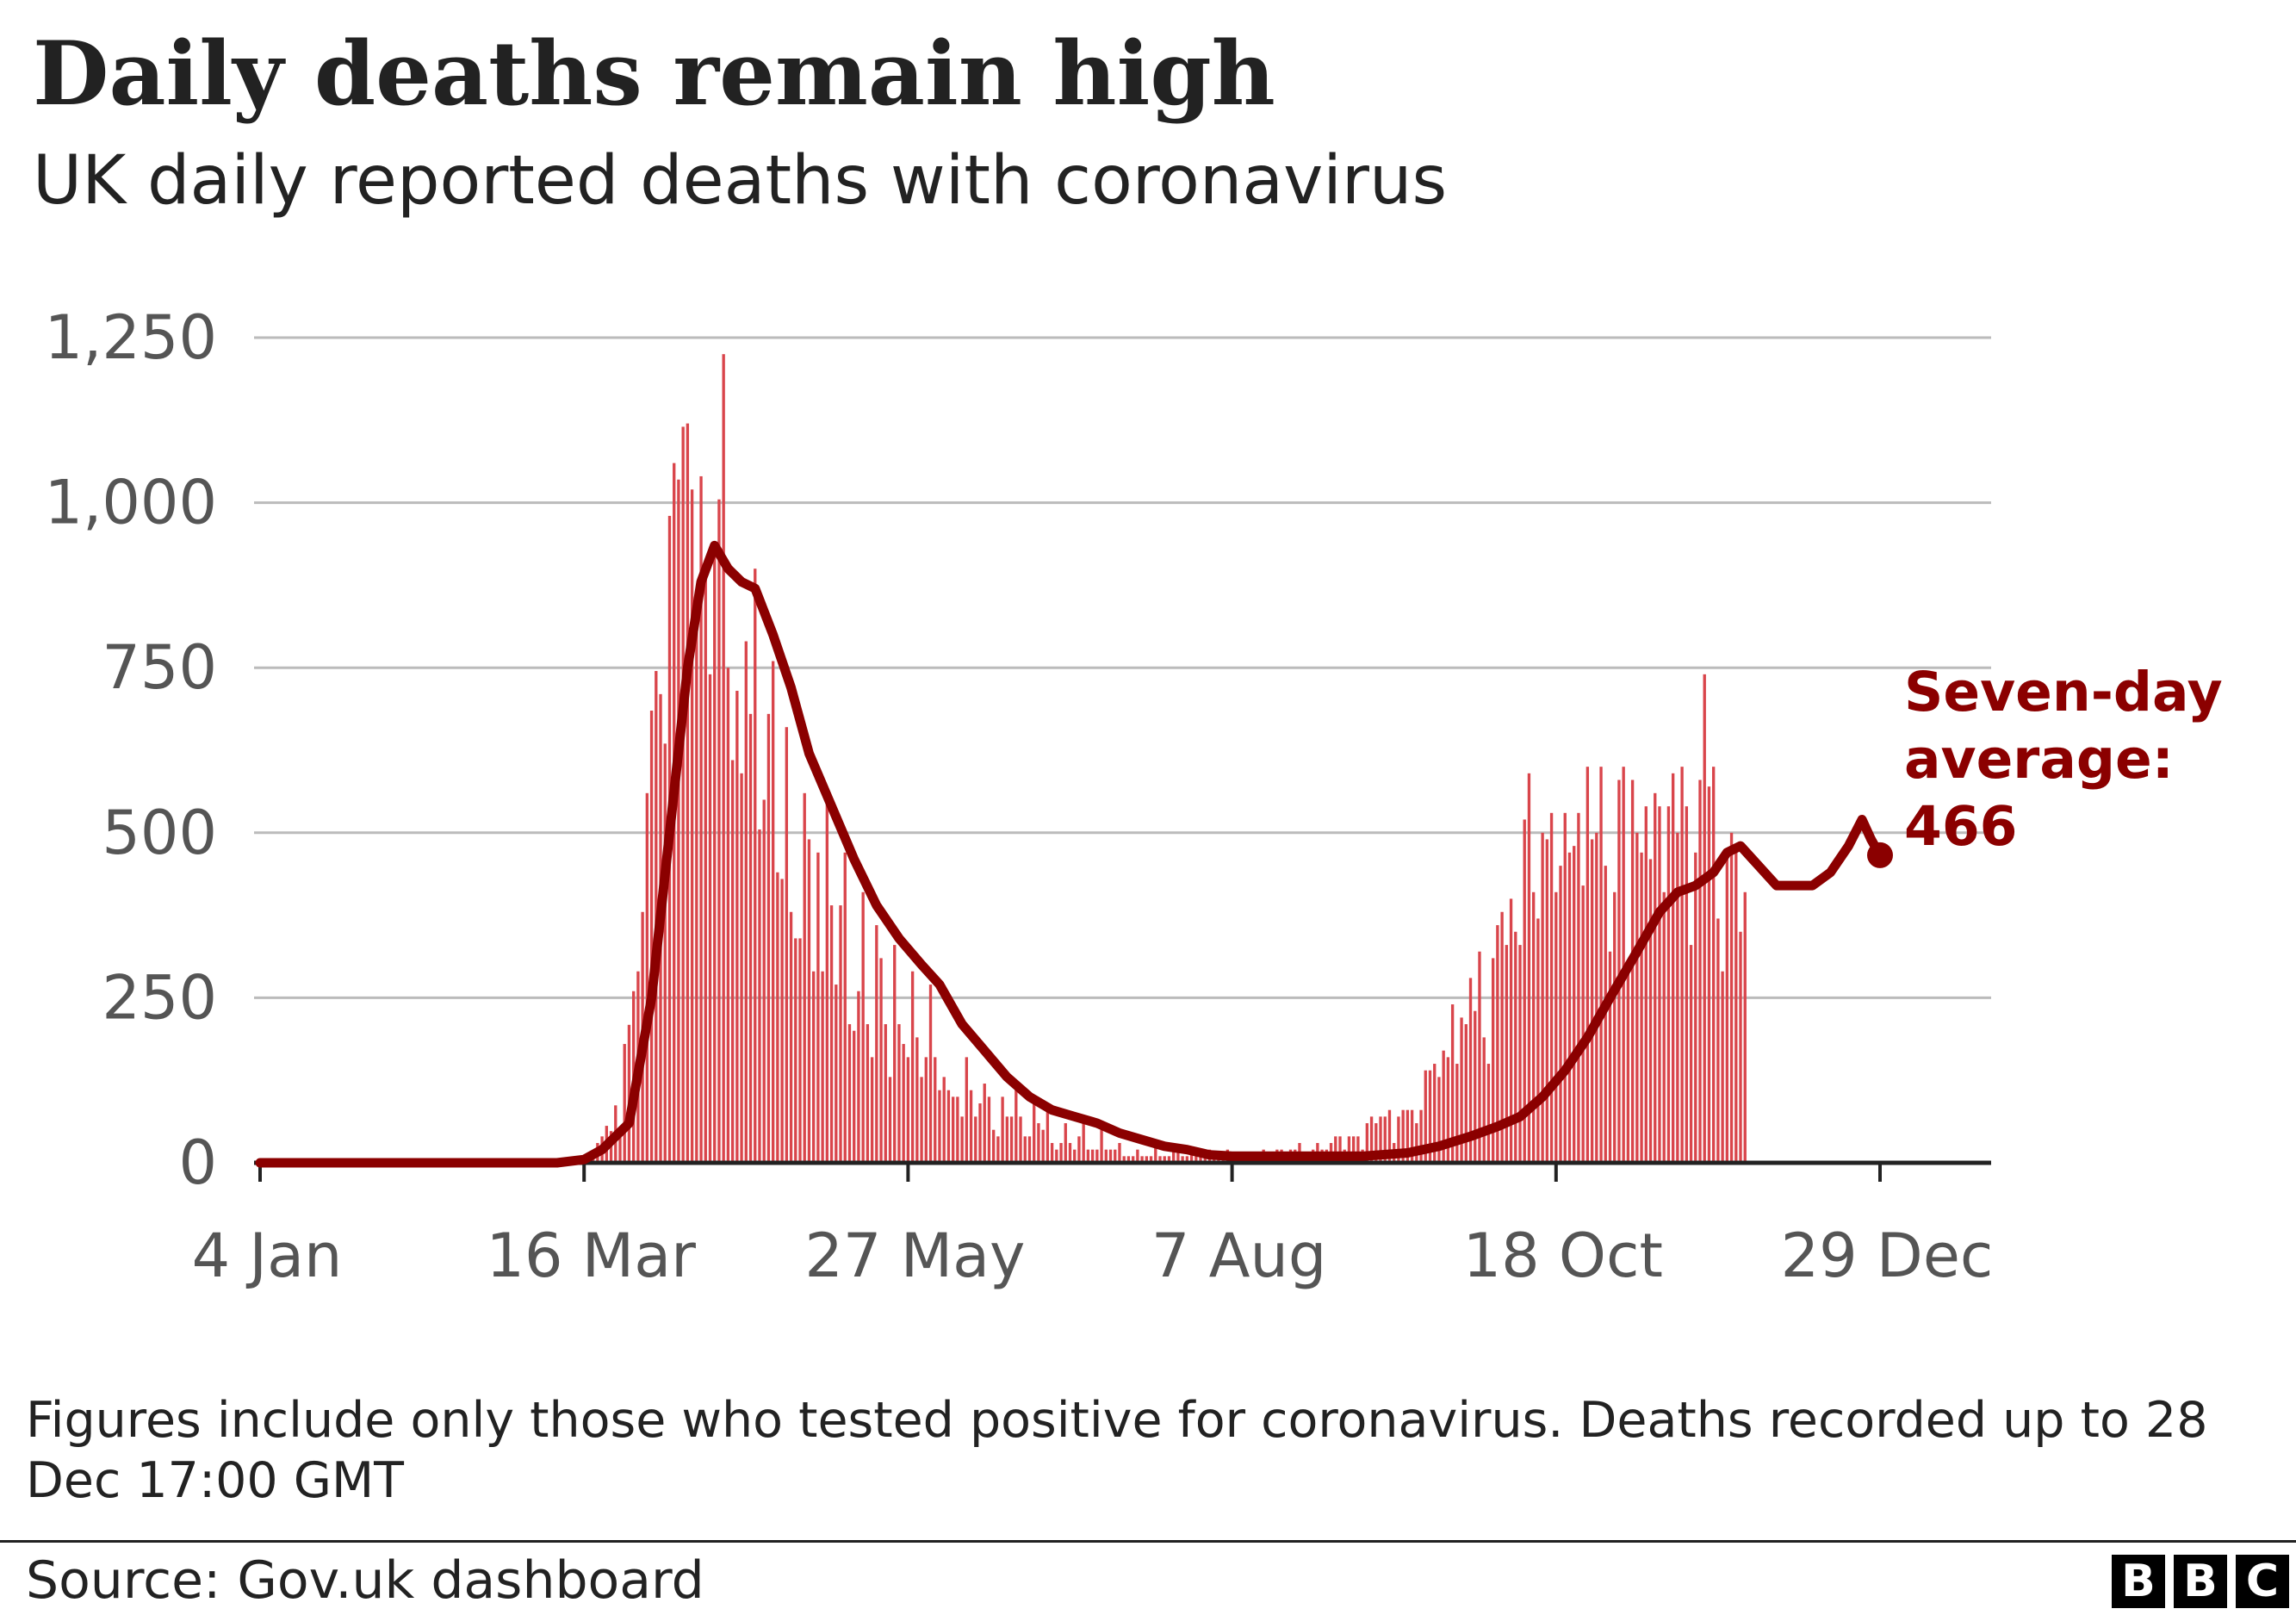  What do you see at coordinates (1093, 1225) in the screenshot?
I see `x-axis: 4 Jan 16 Mar 27 May 7 Aug 18 Oct 29 Dec` at bounding box center [1093, 1225].